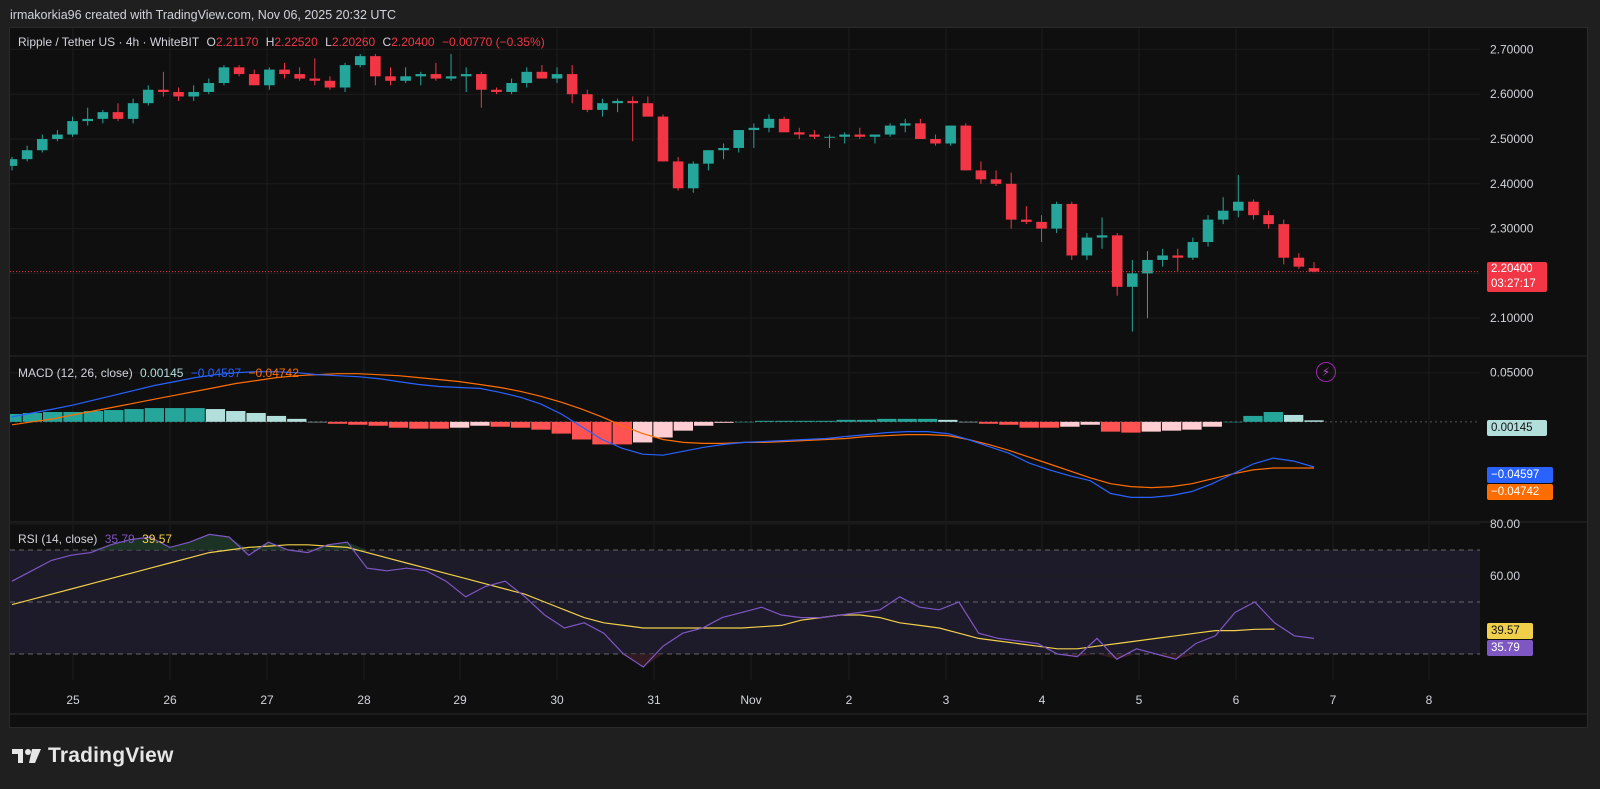 Image resolution: width=1600 pixels, height=789 pixels. What do you see at coordinates (654, 700) in the screenshot?
I see `x-tick-label: 31` at bounding box center [654, 700].